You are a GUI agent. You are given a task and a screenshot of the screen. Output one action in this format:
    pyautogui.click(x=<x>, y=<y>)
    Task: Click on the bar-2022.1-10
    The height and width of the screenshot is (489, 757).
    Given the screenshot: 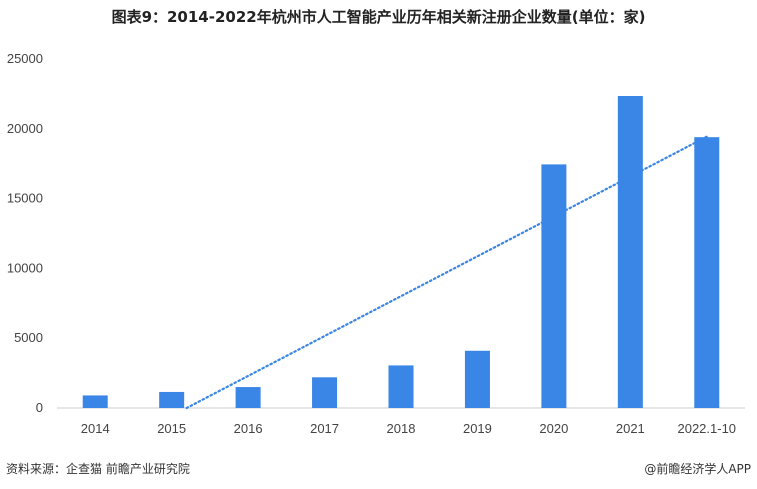 What is the action you would take?
    pyautogui.click(x=707, y=272)
    